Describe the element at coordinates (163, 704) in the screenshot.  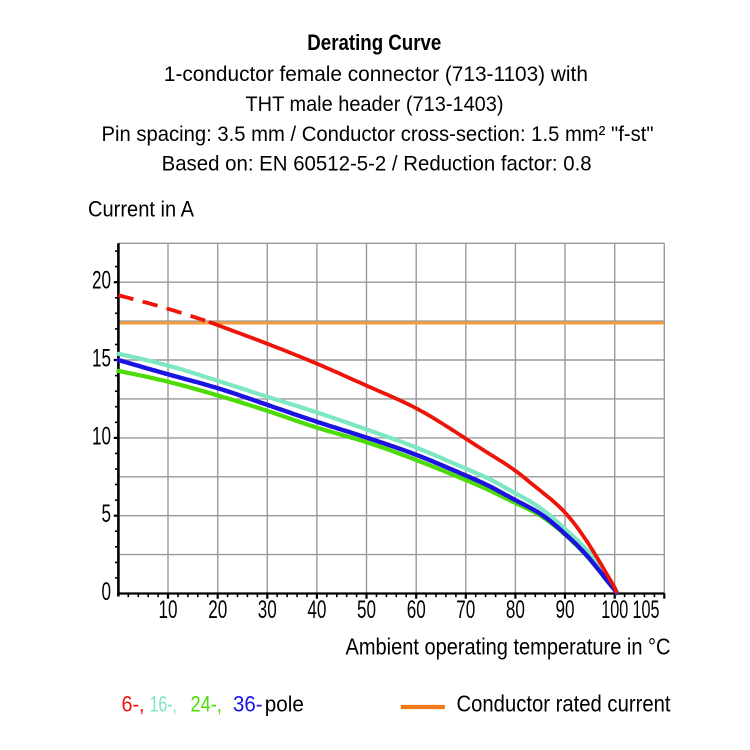
I see `svg-text: 16-,` at that location.